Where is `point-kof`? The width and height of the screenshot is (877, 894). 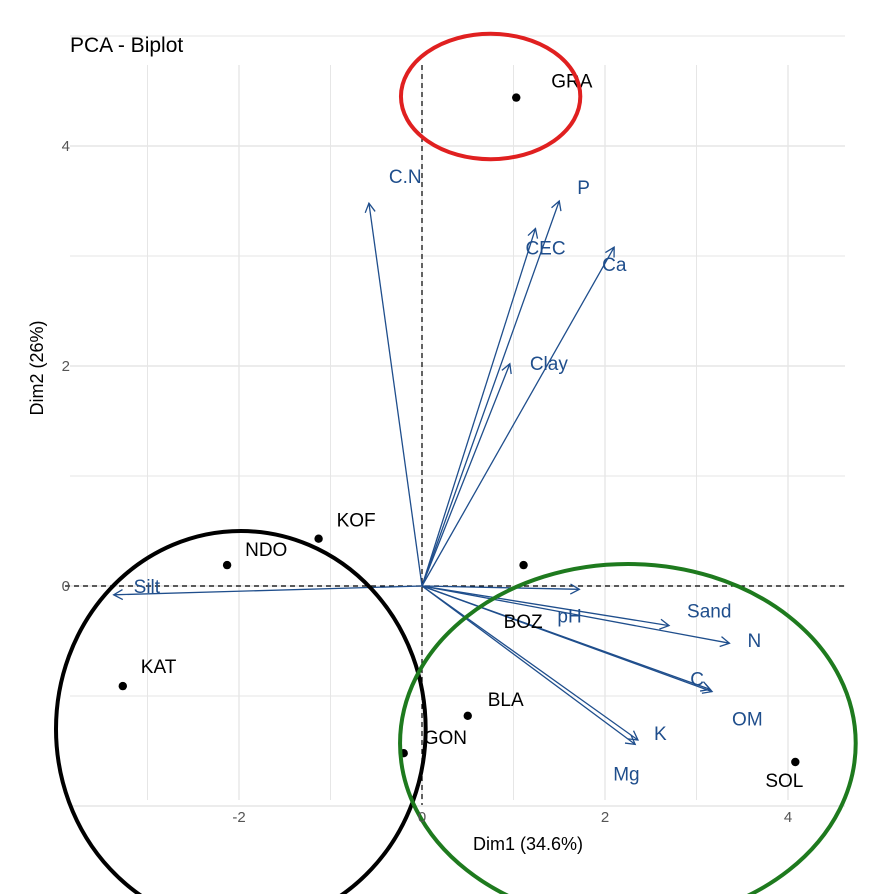 point-kof is located at coordinates (318, 538).